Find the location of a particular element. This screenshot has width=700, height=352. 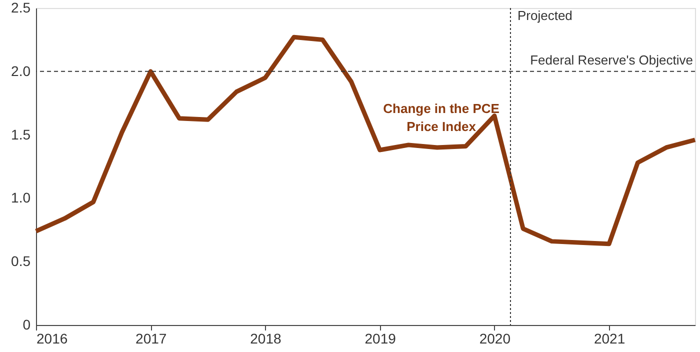

x-tick-label: 2016 is located at coordinates (52, 338).